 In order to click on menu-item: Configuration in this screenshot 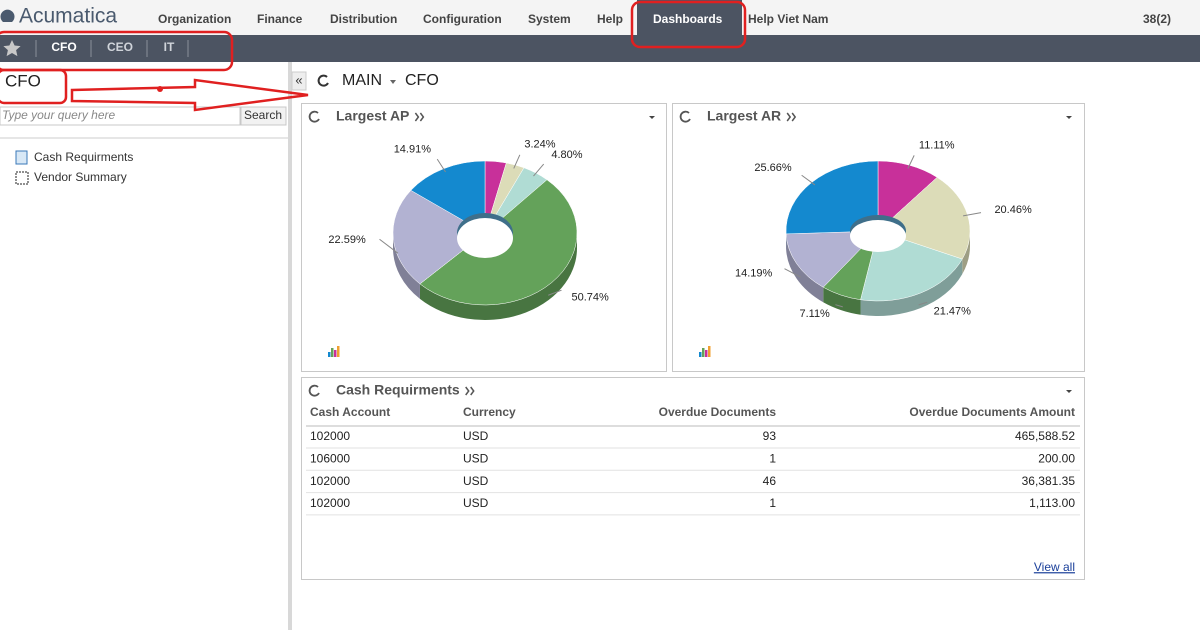, I will do `click(462, 19)`.